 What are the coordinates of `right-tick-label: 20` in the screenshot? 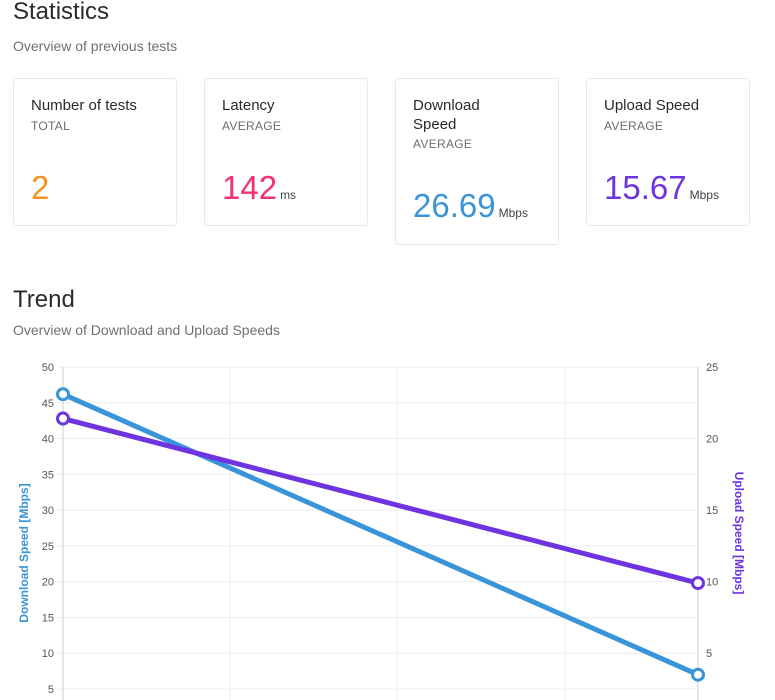 It's located at (712, 440).